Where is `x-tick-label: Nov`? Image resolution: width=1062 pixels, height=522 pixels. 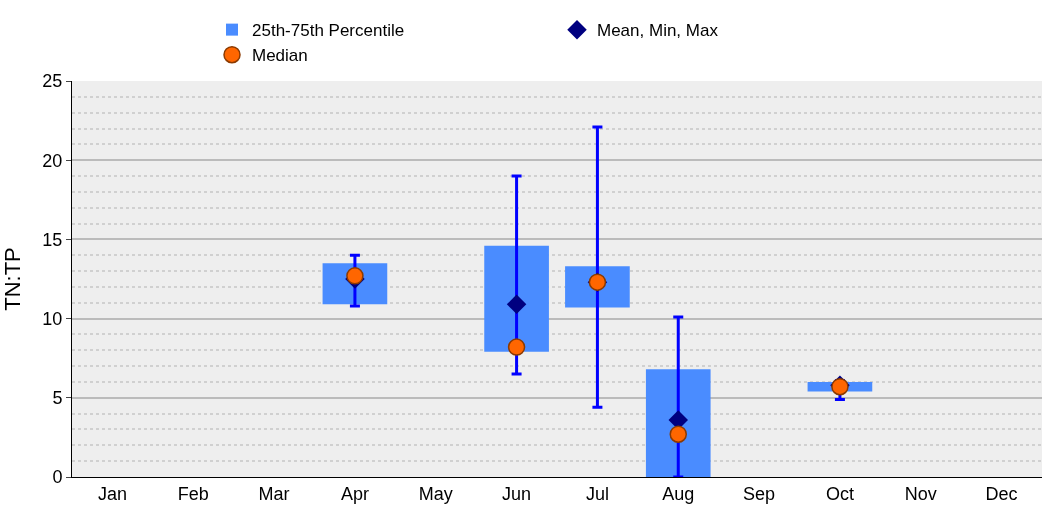
x-tick-label: Nov is located at coordinates (920, 493).